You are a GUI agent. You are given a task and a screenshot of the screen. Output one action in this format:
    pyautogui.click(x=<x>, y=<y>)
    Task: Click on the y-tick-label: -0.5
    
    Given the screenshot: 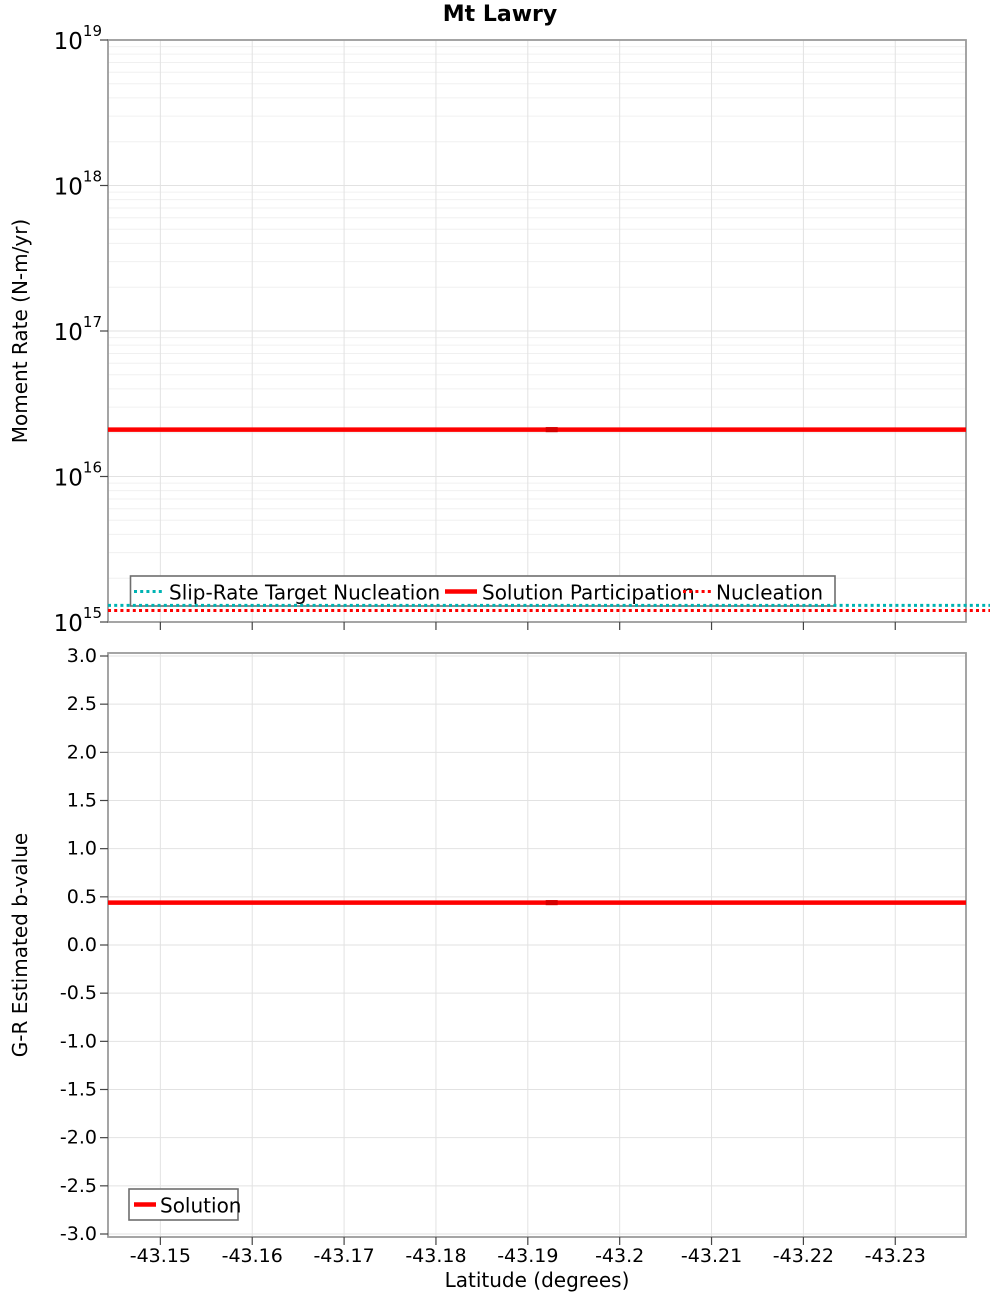 What is the action you would take?
    pyautogui.click(x=78, y=993)
    